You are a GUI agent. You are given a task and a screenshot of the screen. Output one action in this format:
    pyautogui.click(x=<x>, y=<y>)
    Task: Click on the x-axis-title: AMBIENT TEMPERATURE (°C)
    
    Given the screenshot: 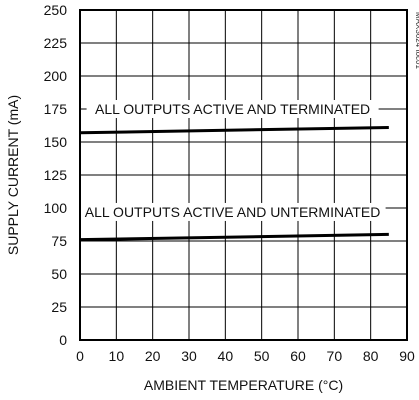 What is the action you would take?
    pyautogui.click(x=243, y=385)
    